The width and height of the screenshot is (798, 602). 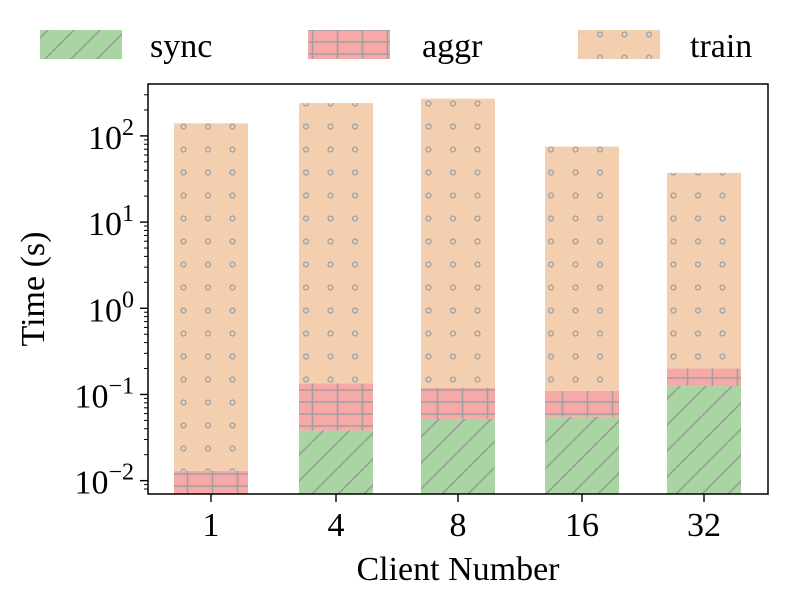 What do you see at coordinates (704, 525) in the screenshot?
I see `x-tick-label: 32` at bounding box center [704, 525].